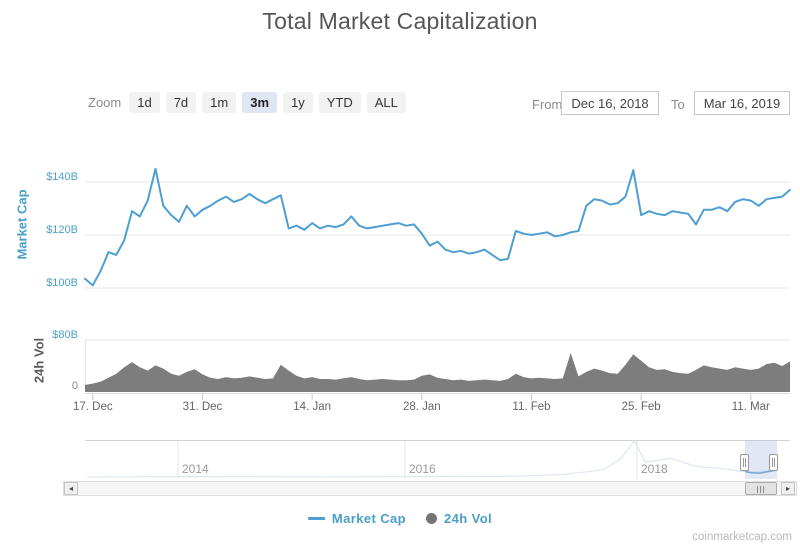 Image resolution: width=800 pixels, height=550 pixels. What do you see at coordinates (641, 407) in the screenshot?
I see `x-axis-label: 25. Feb` at bounding box center [641, 407].